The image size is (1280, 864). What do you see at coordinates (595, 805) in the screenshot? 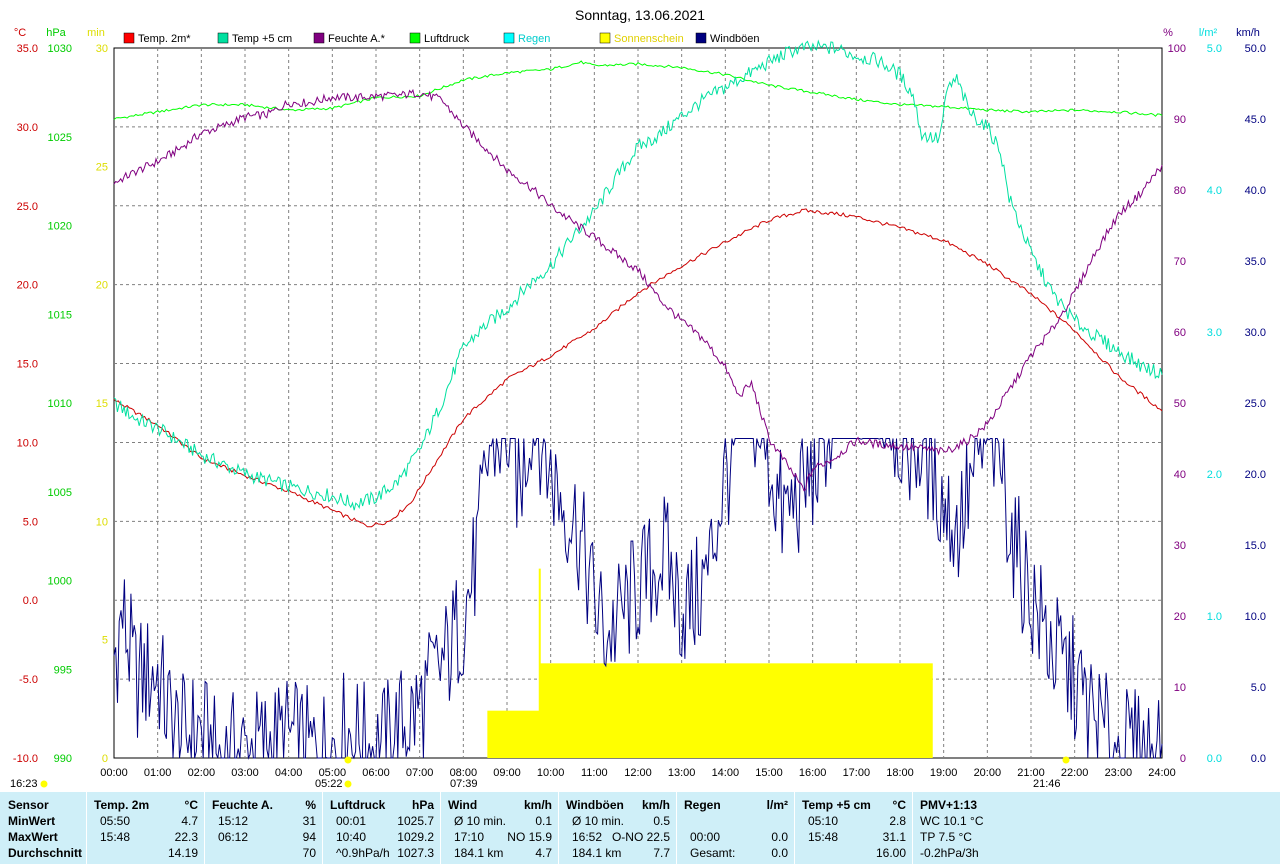
I see `table-cell: Windböen` at bounding box center [595, 805].